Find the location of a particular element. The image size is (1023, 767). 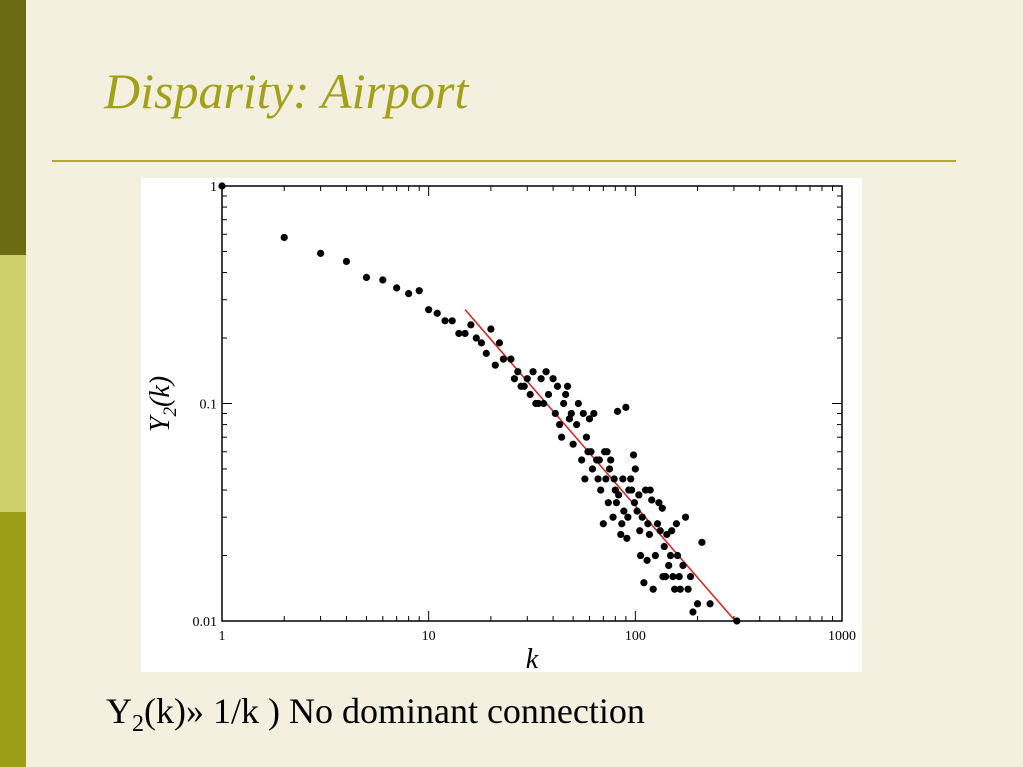

y-tick-label: 1 is located at coordinates (213, 187).